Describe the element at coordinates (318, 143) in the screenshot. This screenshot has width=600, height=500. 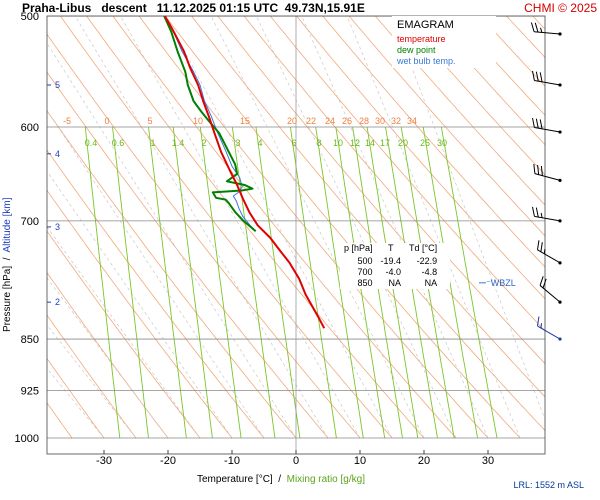
I see `mixing-ratio-label: 8` at that location.